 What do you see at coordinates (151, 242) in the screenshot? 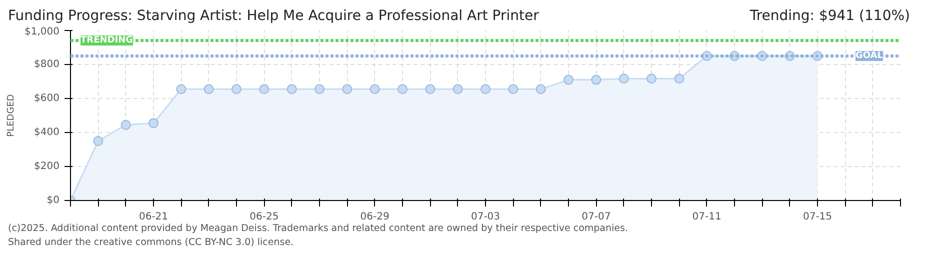
I see `text: Shared under the creative commons (CC BY-NC 3.0) license.` at bounding box center [151, 242].